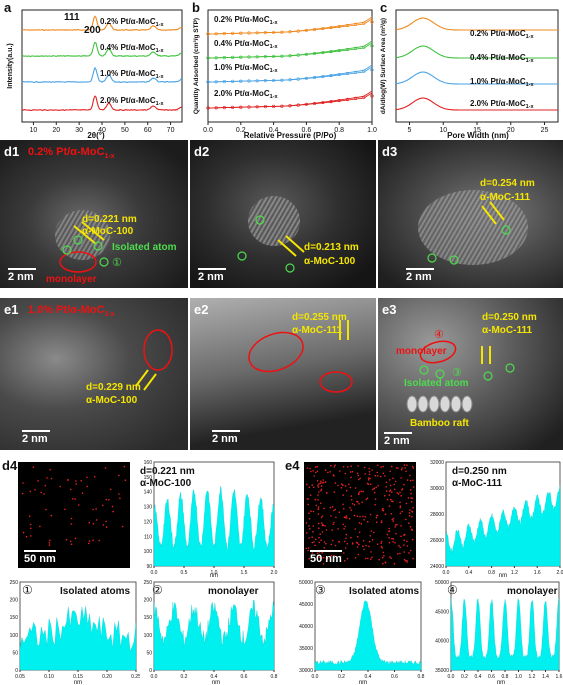 Image resolution: width=563 pixels, height=685 pixels. Describe the element at coordinates (160, 77) in the screenshot. I see `xrd-legend-sub: 1-x` at that location.